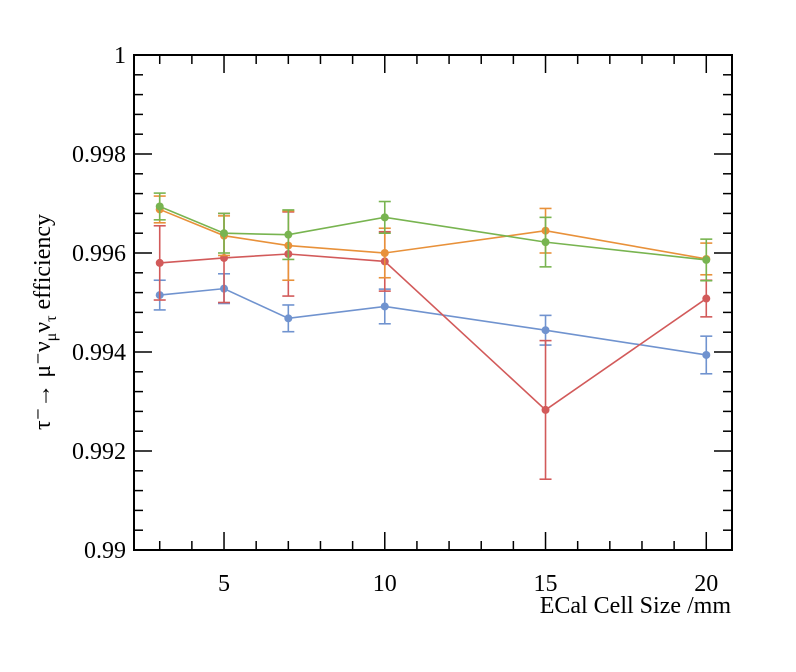  I want to click on y-axis-label-tail: efficiency, so click(43, 265).